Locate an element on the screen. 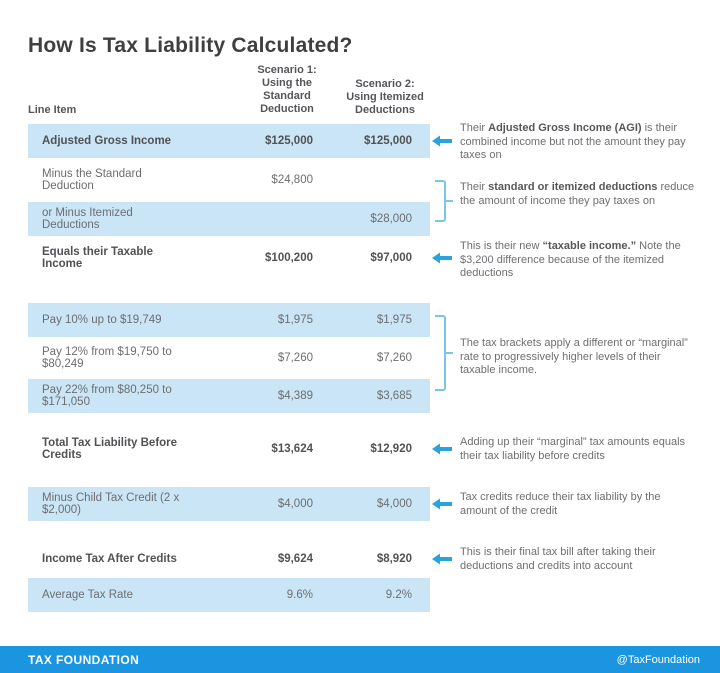 The image size is (720, 673). row-value-scenario1: $13,624 is located at coordinates (292, 449).